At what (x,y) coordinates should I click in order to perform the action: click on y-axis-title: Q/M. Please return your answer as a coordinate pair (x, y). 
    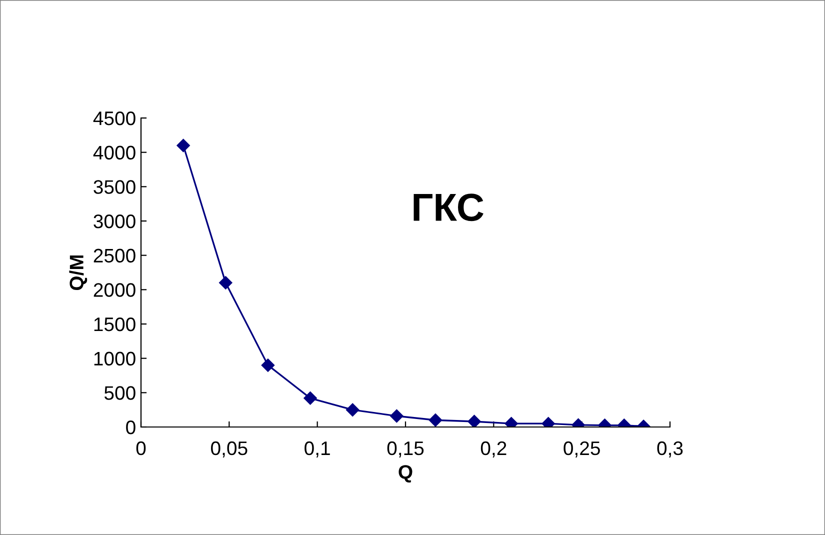
    Looking at the image, I should click on (78, 272).